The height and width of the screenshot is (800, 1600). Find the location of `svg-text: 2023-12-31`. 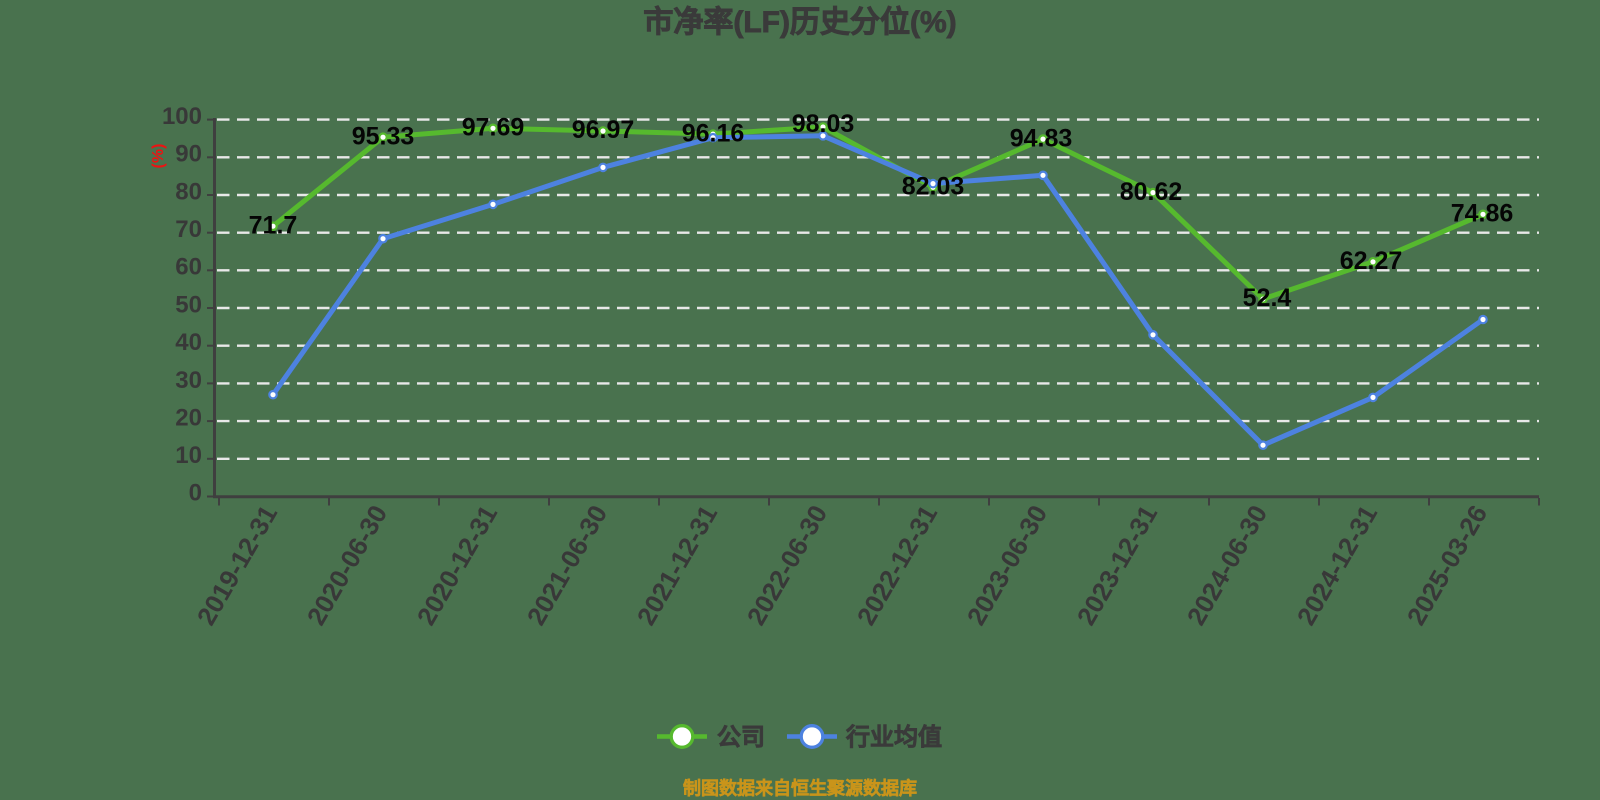

svg-text: 2023-12-31 is located at coordinates (1117, 565).